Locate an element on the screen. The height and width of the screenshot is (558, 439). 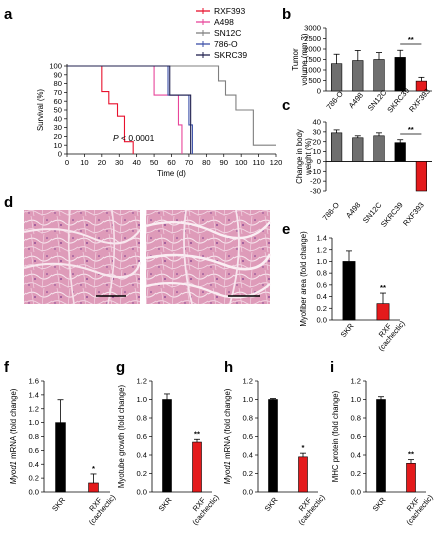
panel-letter-h: h is located at coordinates (228, 367).